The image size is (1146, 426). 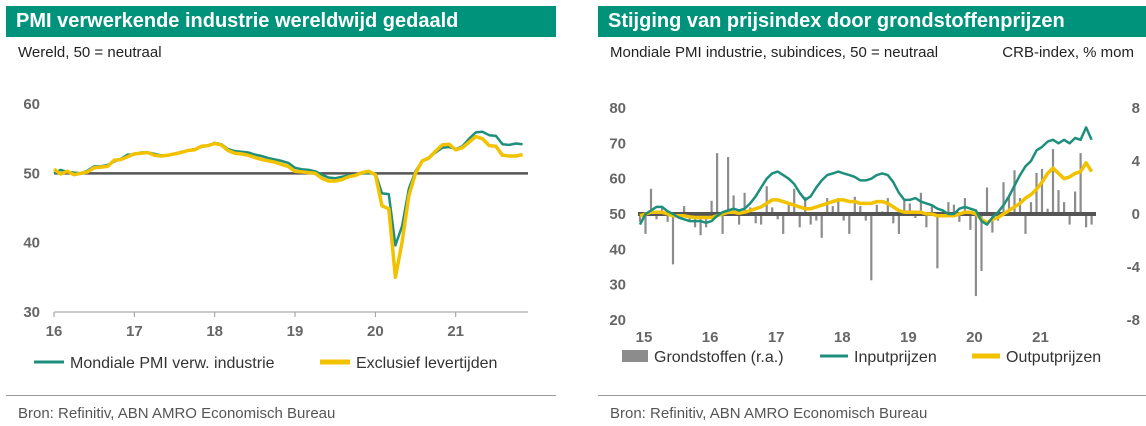 I want to click on y-tick-label-right: -4, so click(x=1134, y=267).